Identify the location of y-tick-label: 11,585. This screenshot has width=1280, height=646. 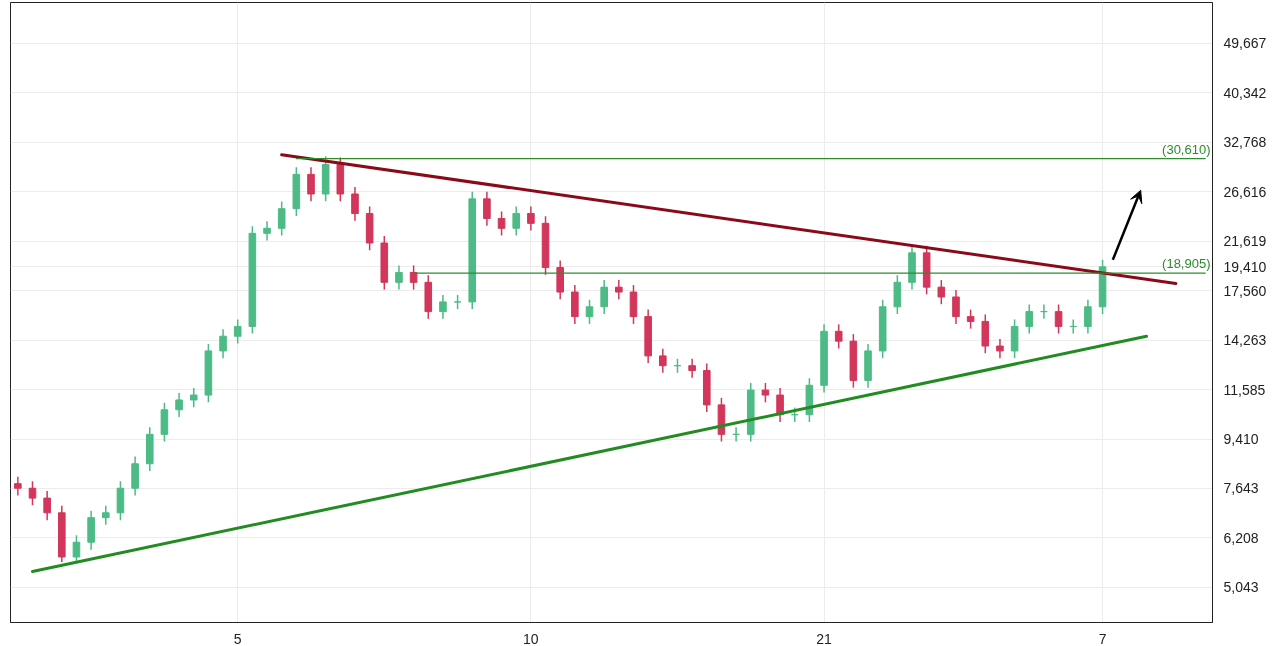
(1244, 389).